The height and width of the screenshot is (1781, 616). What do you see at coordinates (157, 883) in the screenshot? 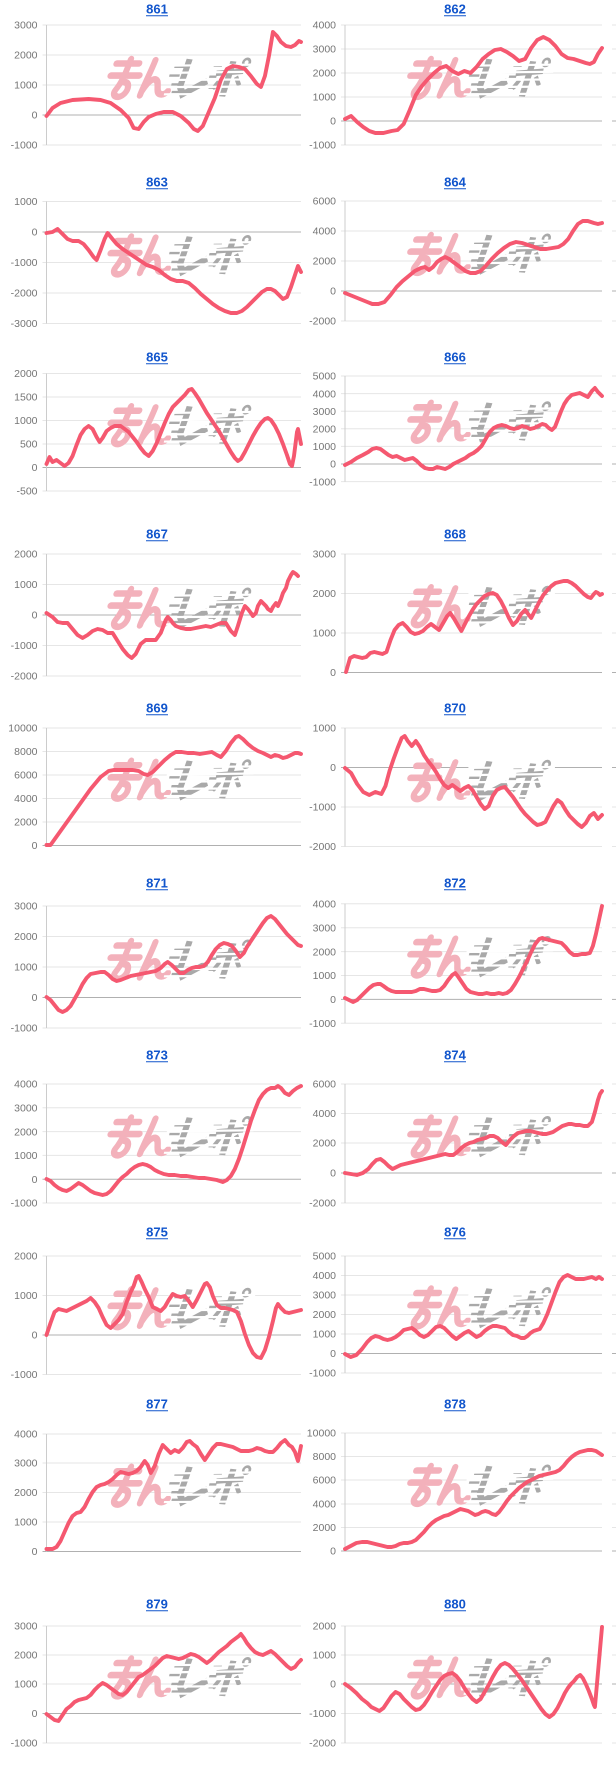
I see `svg-text: 871` at bounding box center [157, 883].